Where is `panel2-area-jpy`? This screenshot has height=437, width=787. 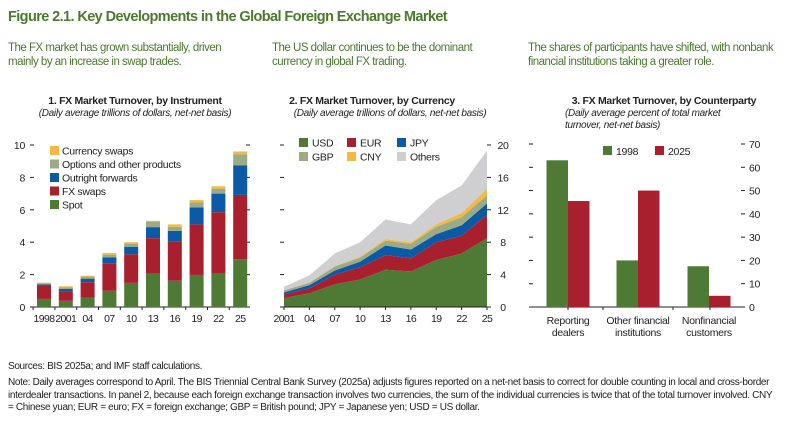
panel2-area-jpy is located at coordinates (385, 249).